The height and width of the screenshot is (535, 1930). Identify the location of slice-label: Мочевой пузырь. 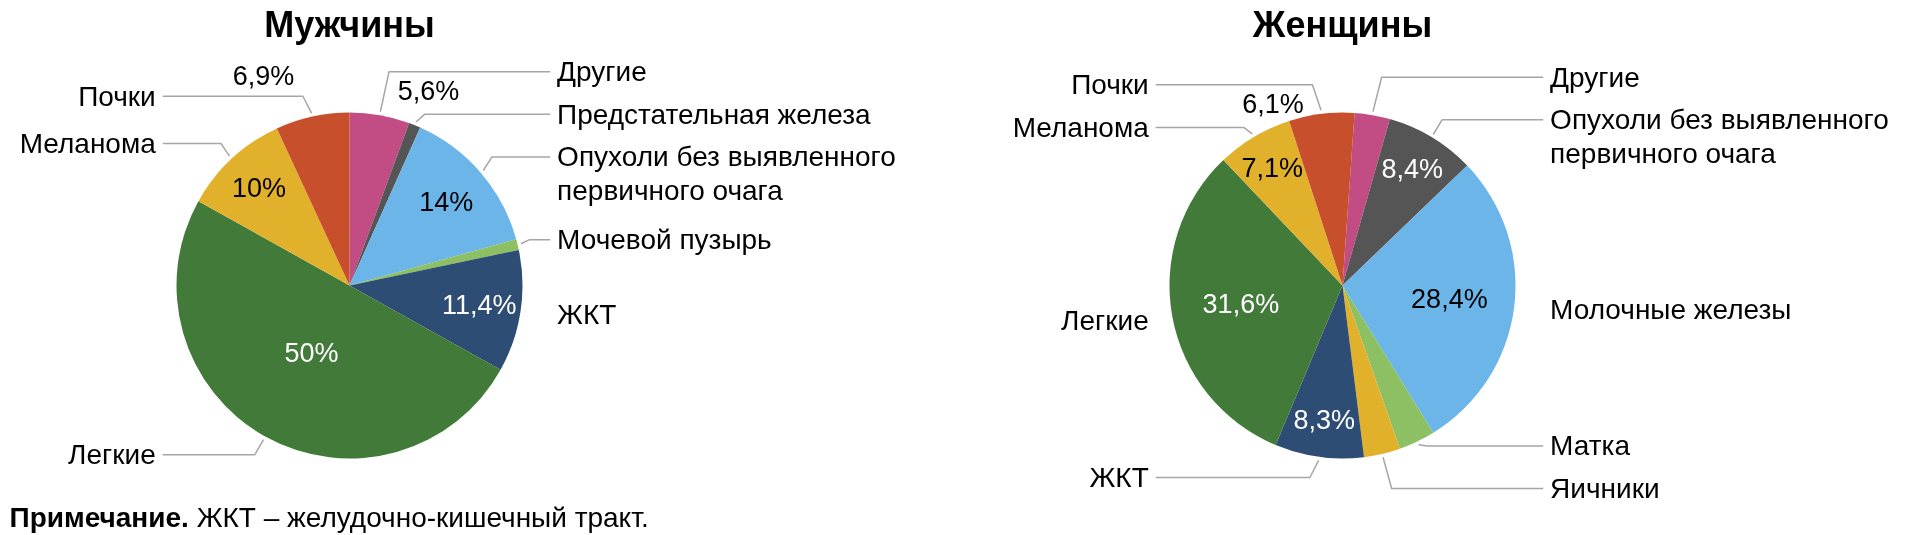
(664, 240).